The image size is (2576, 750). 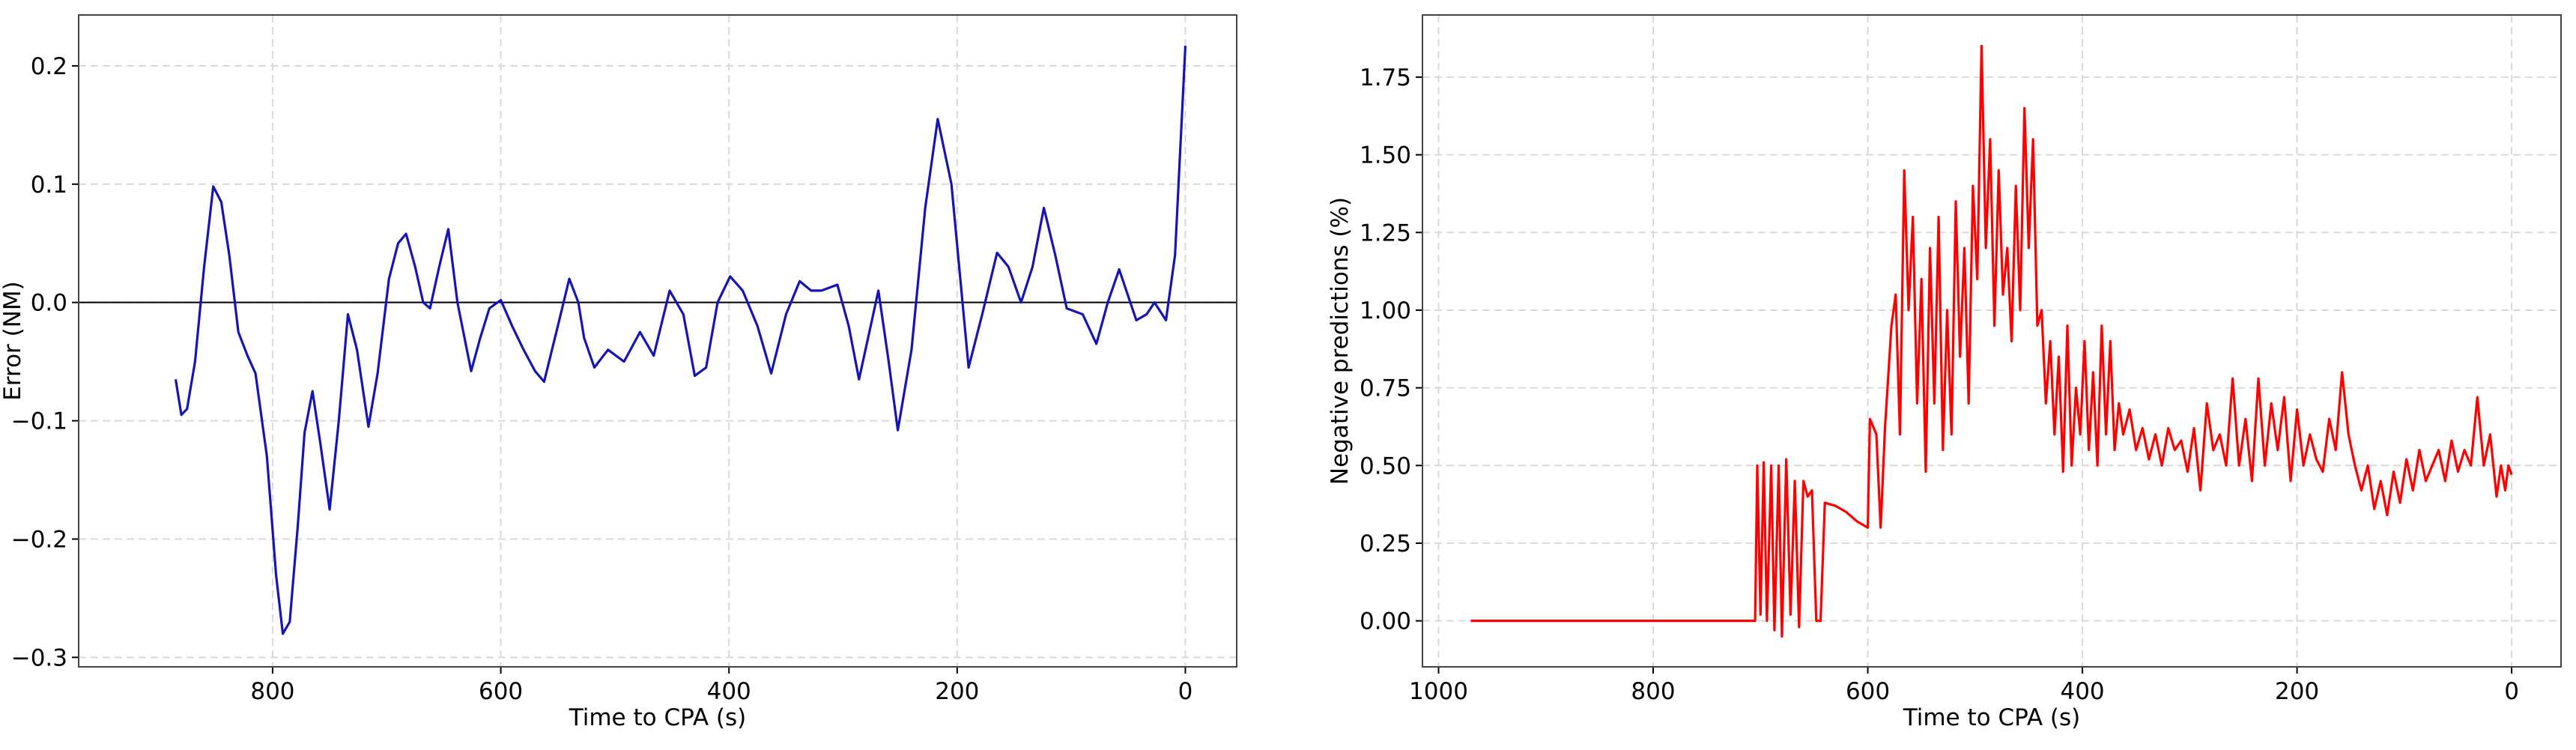 I want to click on y-axis-label: Negative predictions (%), so click(x=1340, y=341).